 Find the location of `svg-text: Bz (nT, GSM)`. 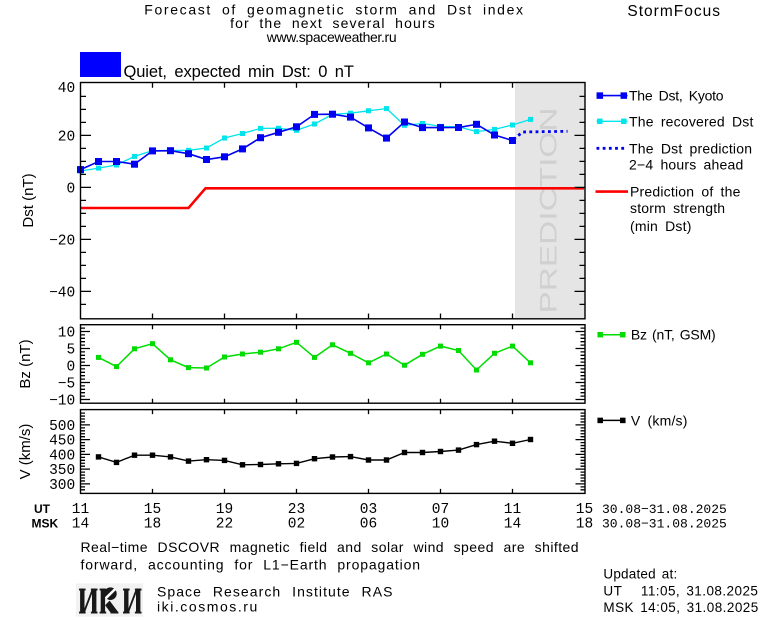

svg-text: Bz (nT, GSM) is located at coordinates (673, 335).